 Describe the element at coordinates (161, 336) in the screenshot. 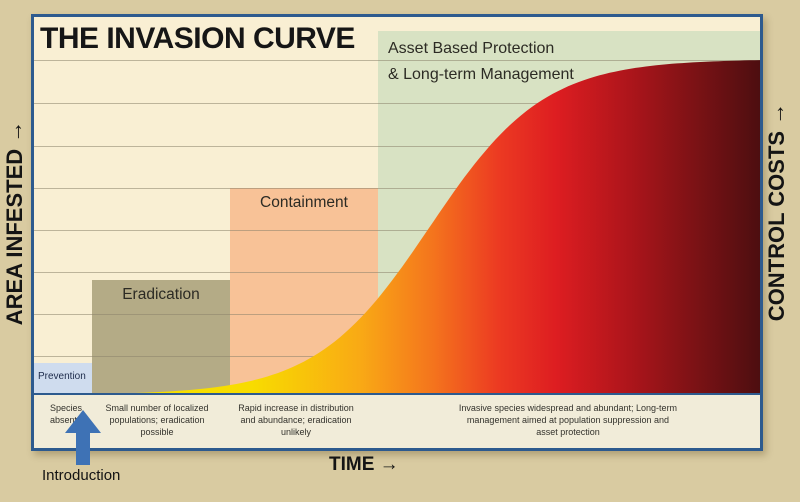

I see `zone-eradication` at that location.